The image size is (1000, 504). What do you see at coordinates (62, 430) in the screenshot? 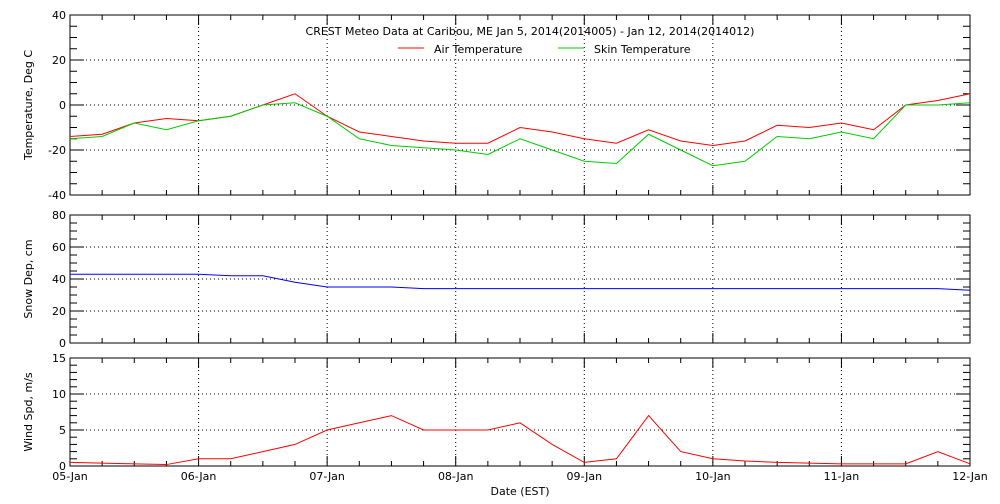
I see `y-tick-label: 5` at bounding box center [62, 430].